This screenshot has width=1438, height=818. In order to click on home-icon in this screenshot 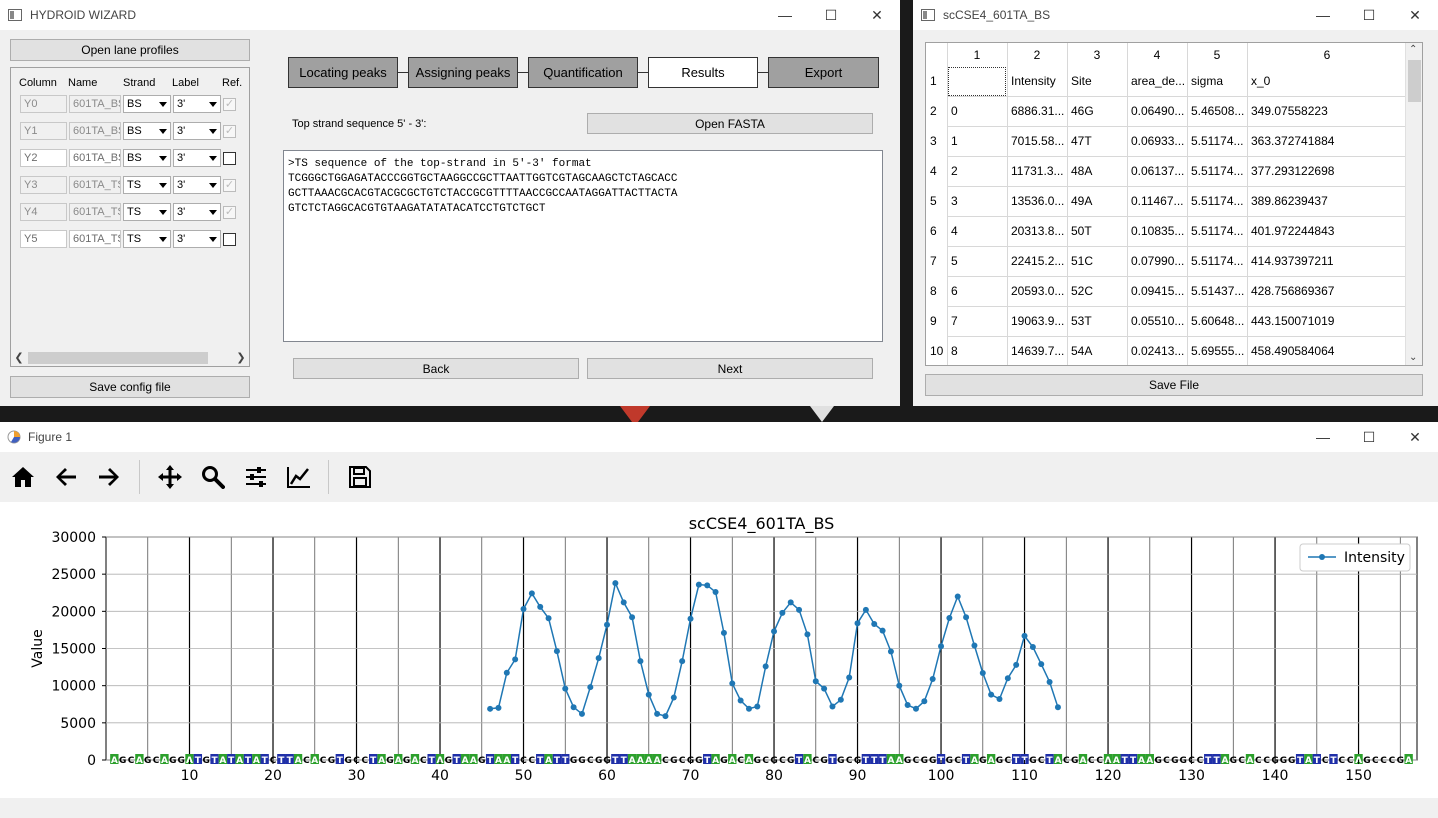, I will do `click(23, 477)`.